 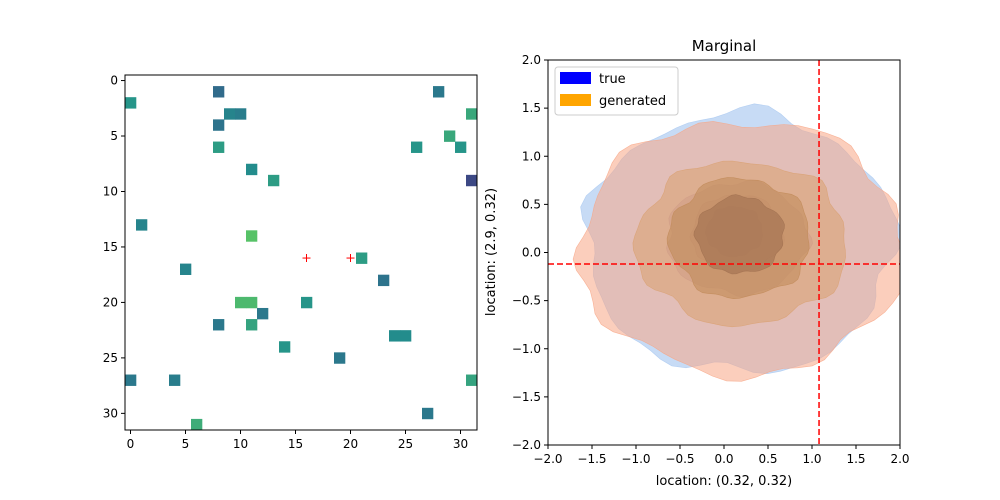 What do you see at coordinates (616, 91) in the screenshot?
I see `legend: true generated` at bounding box center [616, 91].